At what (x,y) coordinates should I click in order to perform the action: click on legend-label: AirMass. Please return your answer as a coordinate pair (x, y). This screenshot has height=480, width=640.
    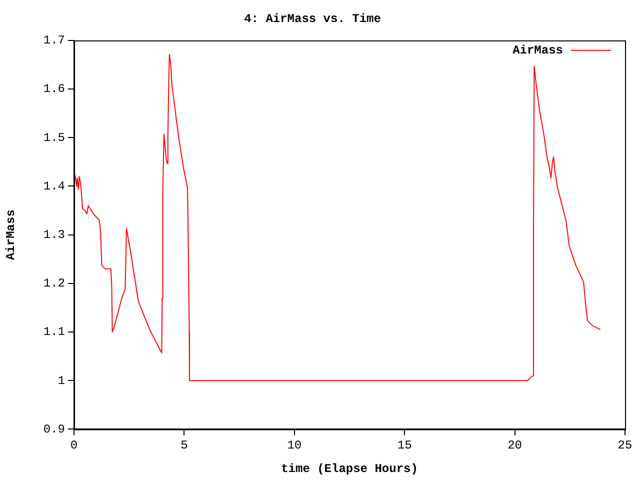
    Looking at the image, I should click on (537, 50).